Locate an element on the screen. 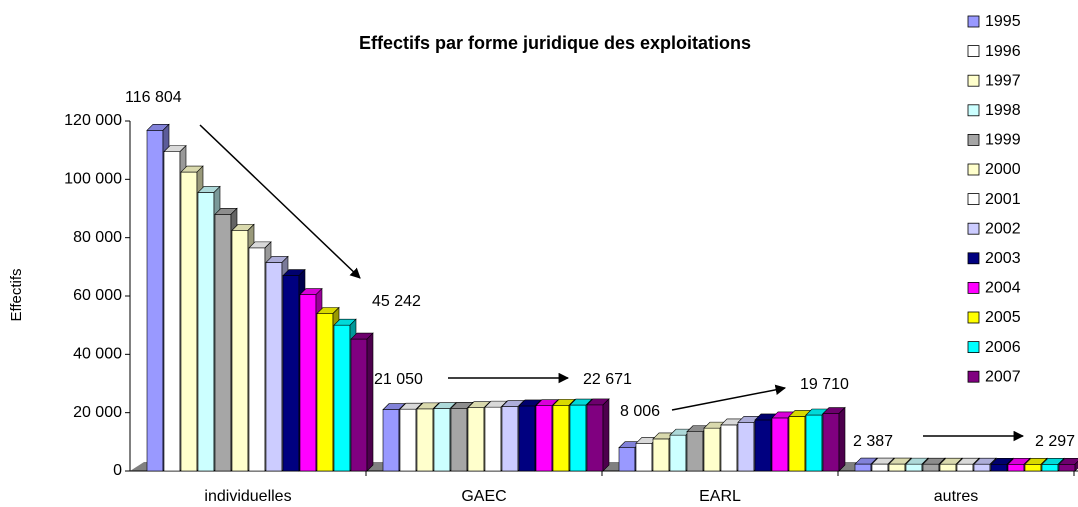 The height and width of the screenshot is (507, 1078). legend-label: 1999 is located at coordinates (1003, 140).